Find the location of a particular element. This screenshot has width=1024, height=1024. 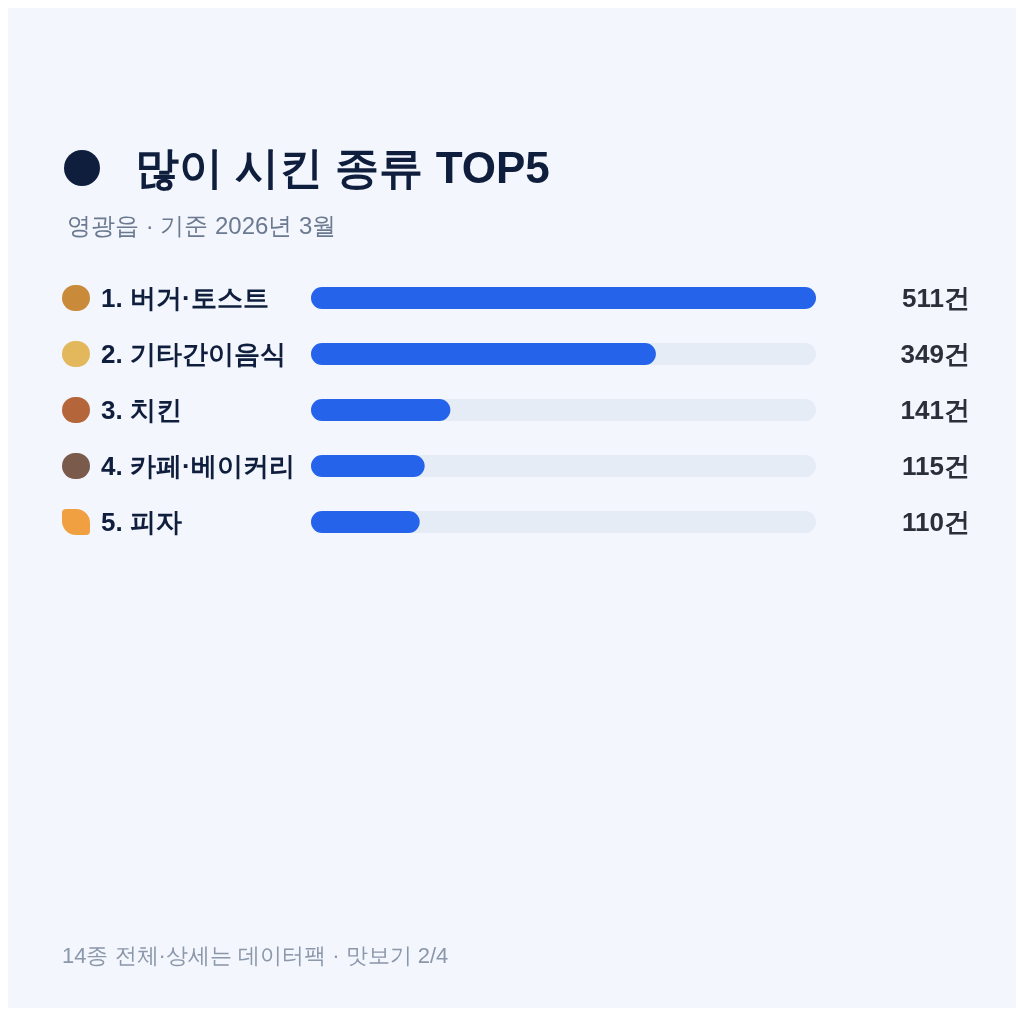

y-tick-label: 3. 치킨 is located at coordinates (141, 410).